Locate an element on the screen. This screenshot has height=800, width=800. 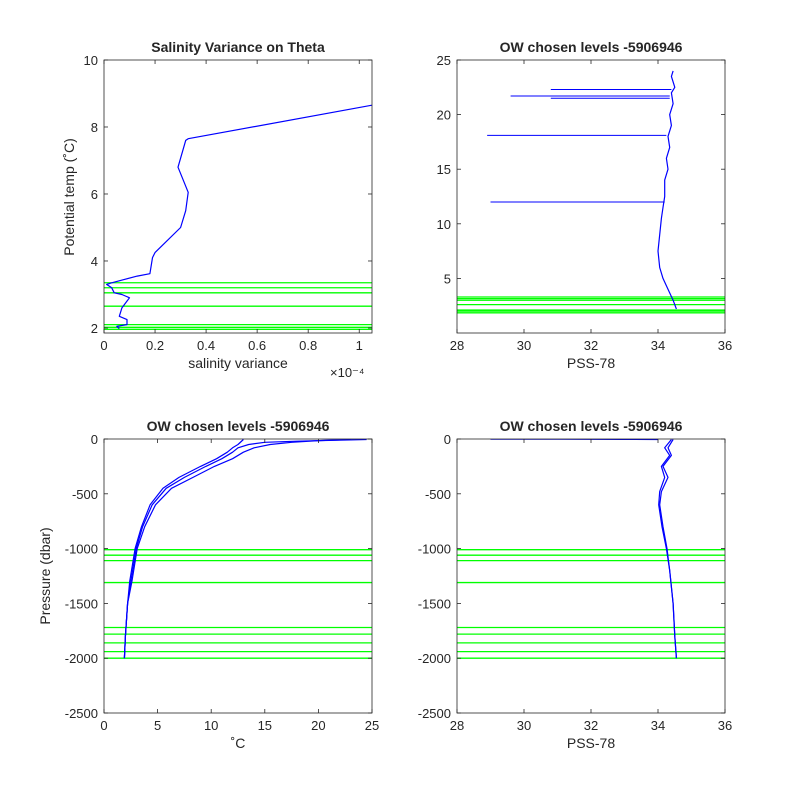
y-tick-label: 20 is located at coordinates (444, 115).